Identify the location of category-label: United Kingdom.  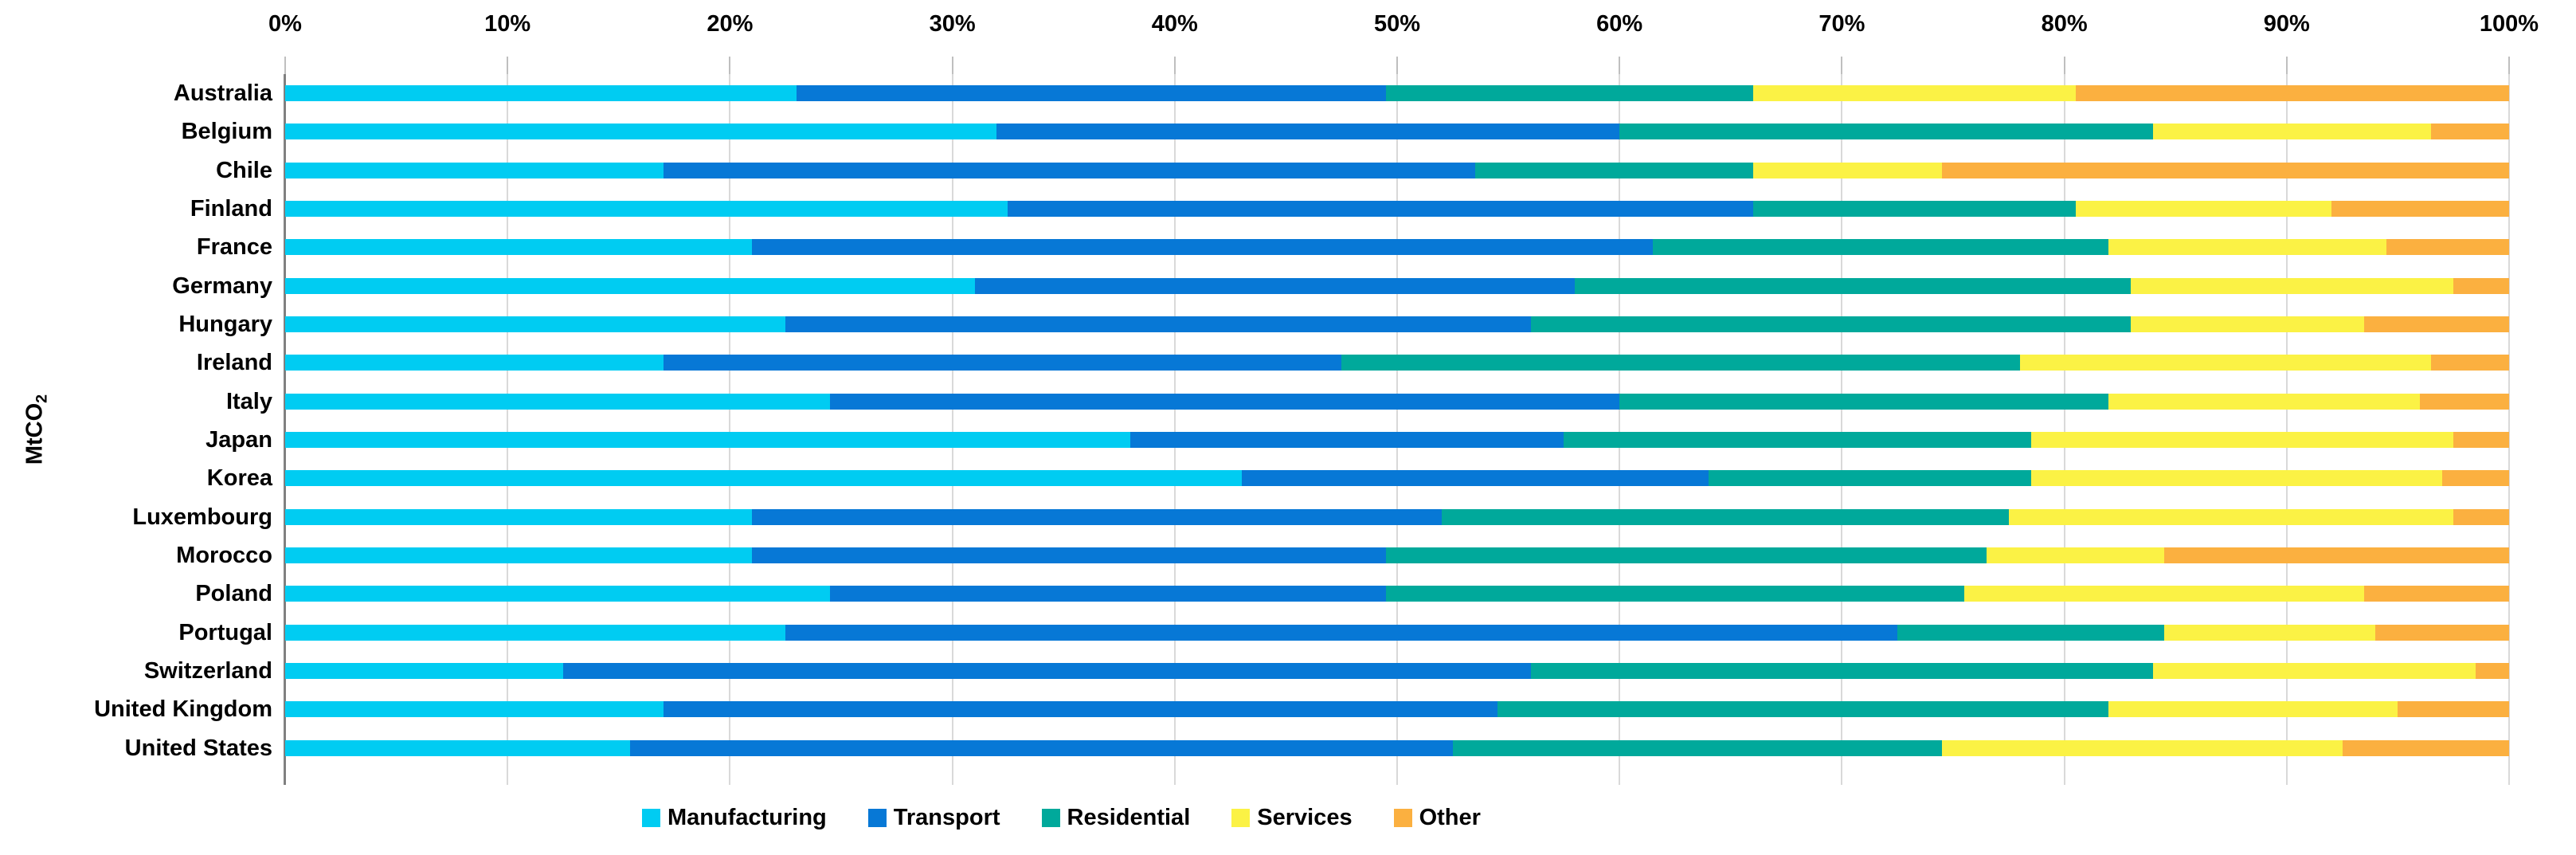
(183, 709).